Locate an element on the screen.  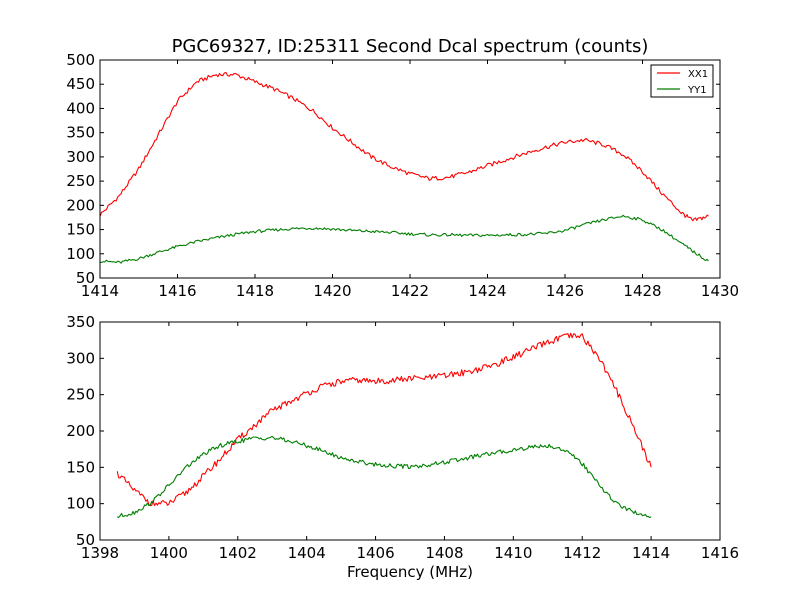
top-y-tick-label: 250 is located at coordinates (80, 181).